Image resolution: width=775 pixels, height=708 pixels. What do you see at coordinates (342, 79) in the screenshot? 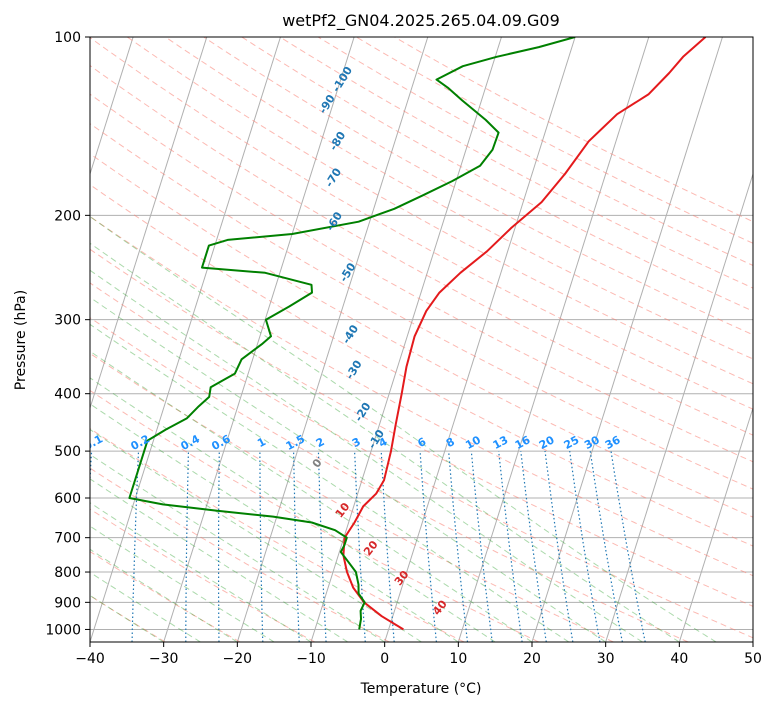
I see `moist-adiabat-label: -100` at bounding box center [342, 79].